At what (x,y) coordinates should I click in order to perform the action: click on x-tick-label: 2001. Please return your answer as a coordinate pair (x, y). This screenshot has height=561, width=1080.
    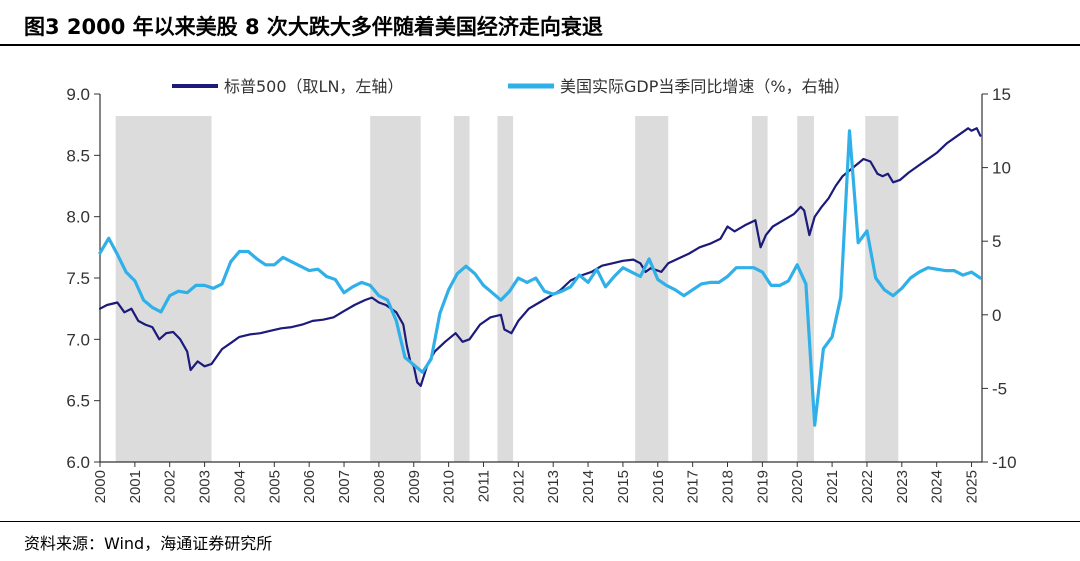
    Looking at the image, I should click on (135, 486).